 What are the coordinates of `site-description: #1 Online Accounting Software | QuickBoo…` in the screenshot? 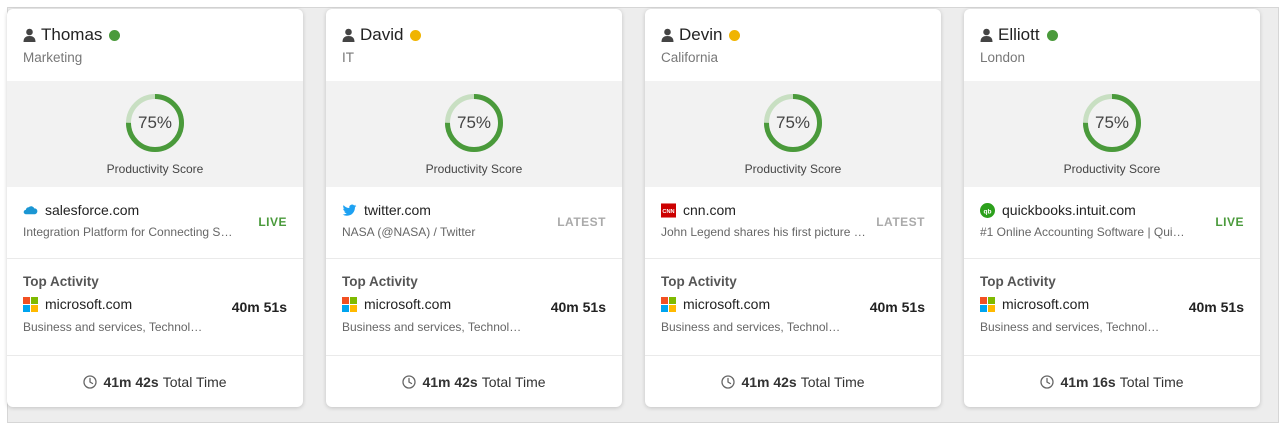 It's located at (1085, 232).